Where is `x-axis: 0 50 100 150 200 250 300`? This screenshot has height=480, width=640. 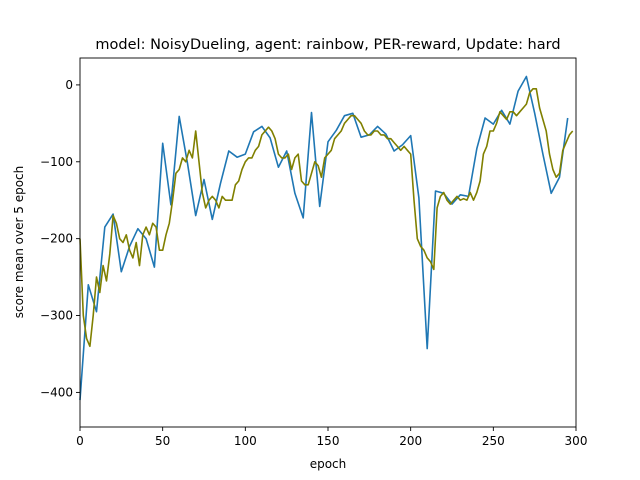 x-axis: 0 50 100 150 200 250 300 is located at coordinates (331, 437).